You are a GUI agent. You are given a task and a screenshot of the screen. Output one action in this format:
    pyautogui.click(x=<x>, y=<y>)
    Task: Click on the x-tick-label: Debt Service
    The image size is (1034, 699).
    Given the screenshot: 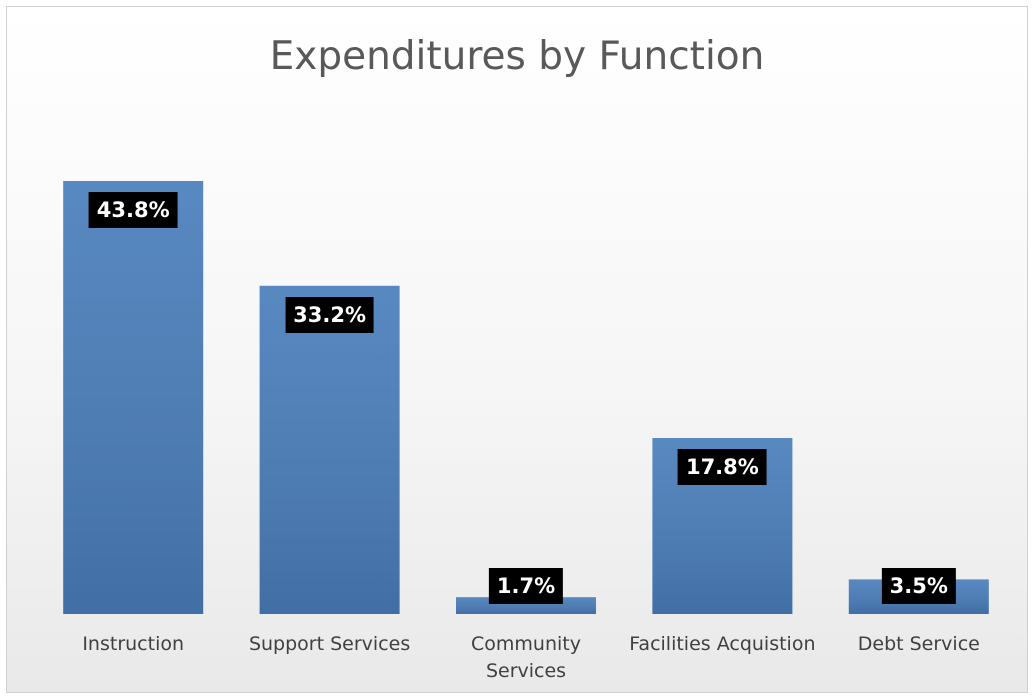 What is the action you would take?
    pyautogui.click(x=918, y=644)
    